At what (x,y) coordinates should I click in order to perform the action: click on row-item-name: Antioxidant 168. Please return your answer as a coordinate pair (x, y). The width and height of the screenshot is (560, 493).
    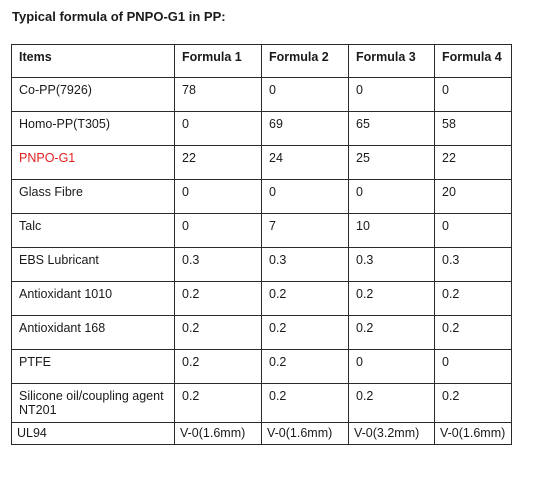
    Looking at the image, I should click on (93, 333).